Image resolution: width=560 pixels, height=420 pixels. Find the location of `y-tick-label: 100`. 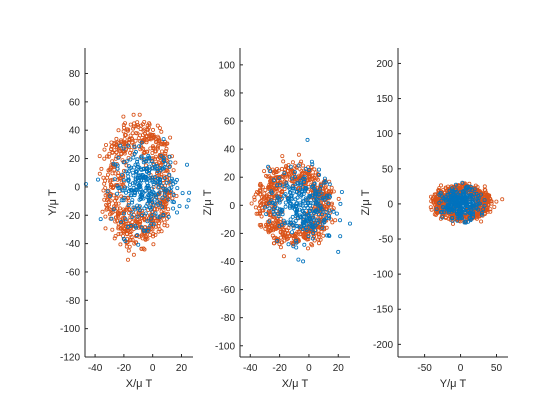

y-tick-label: 100 is located at coordinates (384, 134).